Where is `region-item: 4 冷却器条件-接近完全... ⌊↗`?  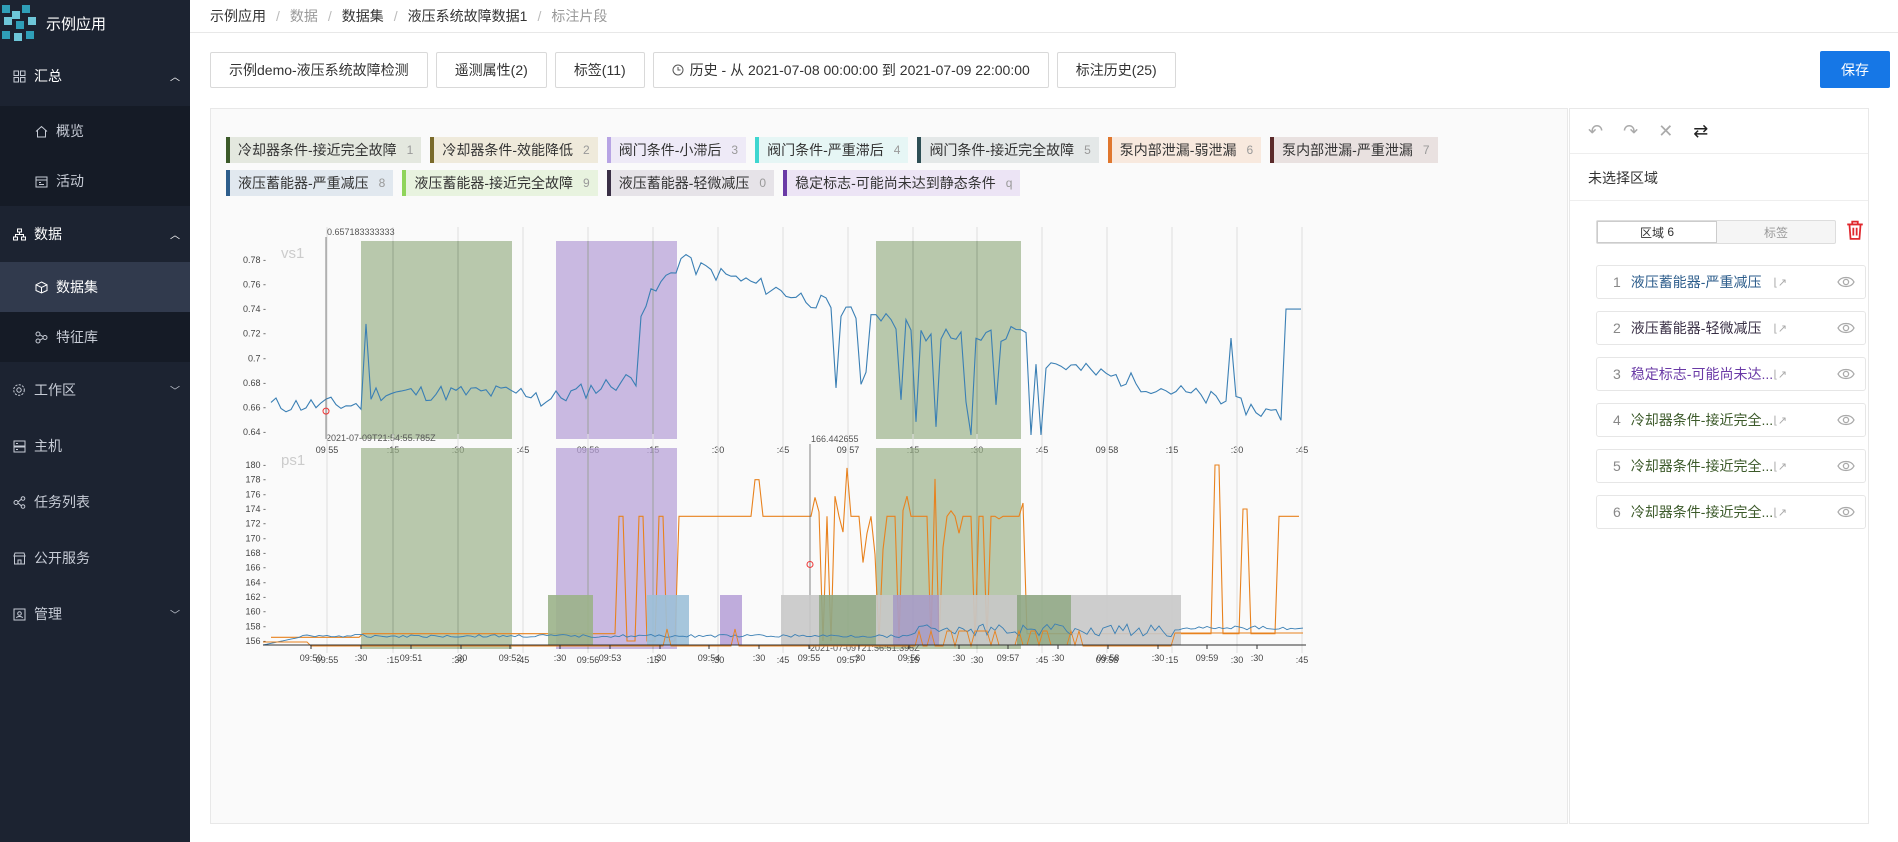 region-item: 4 冷却器条件-接近完全... ⌊↗ is located at coordinates (1731, 420).